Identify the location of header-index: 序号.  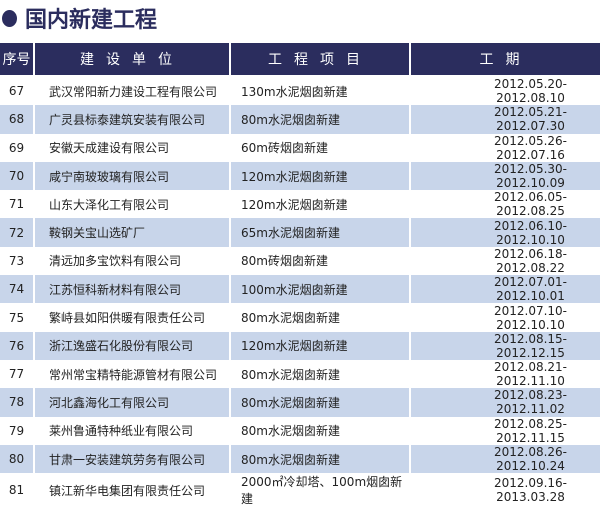
(16, 59).